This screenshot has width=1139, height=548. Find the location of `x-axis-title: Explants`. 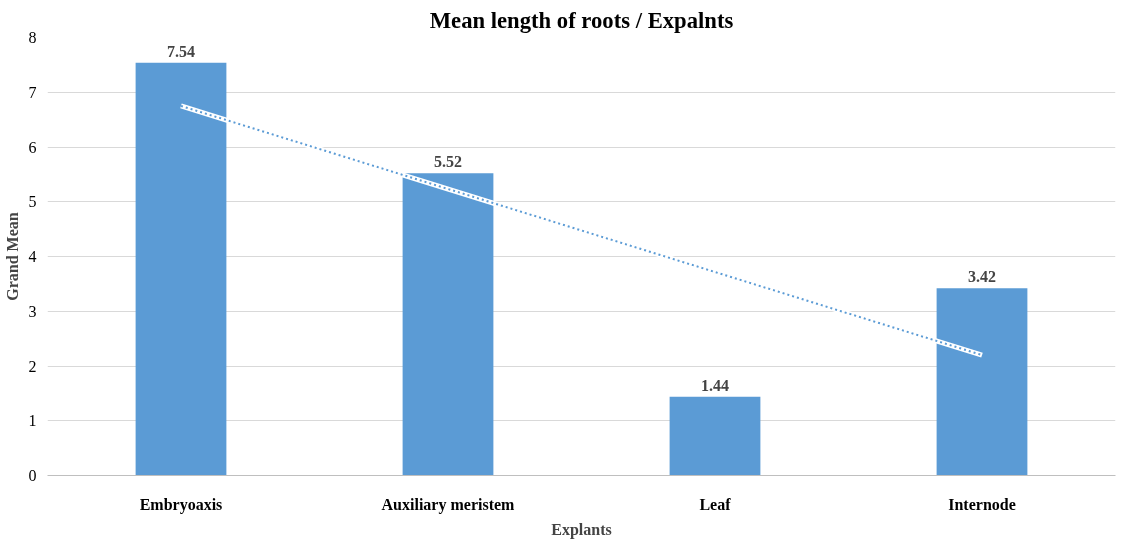

x-axis-title: Explants is located at coordinates (581, 529).